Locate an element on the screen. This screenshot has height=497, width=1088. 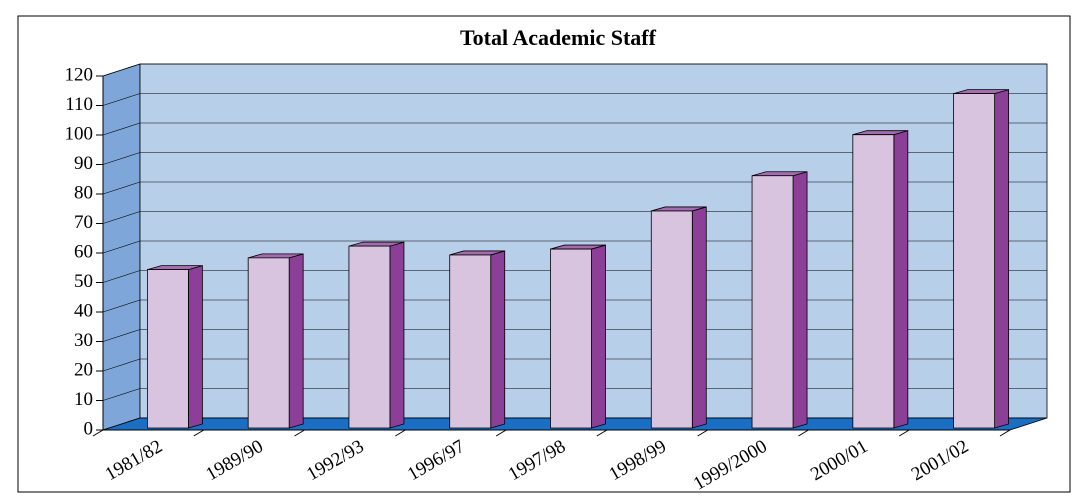
y-tick-label: 20 is located at coordinates (83, 369).